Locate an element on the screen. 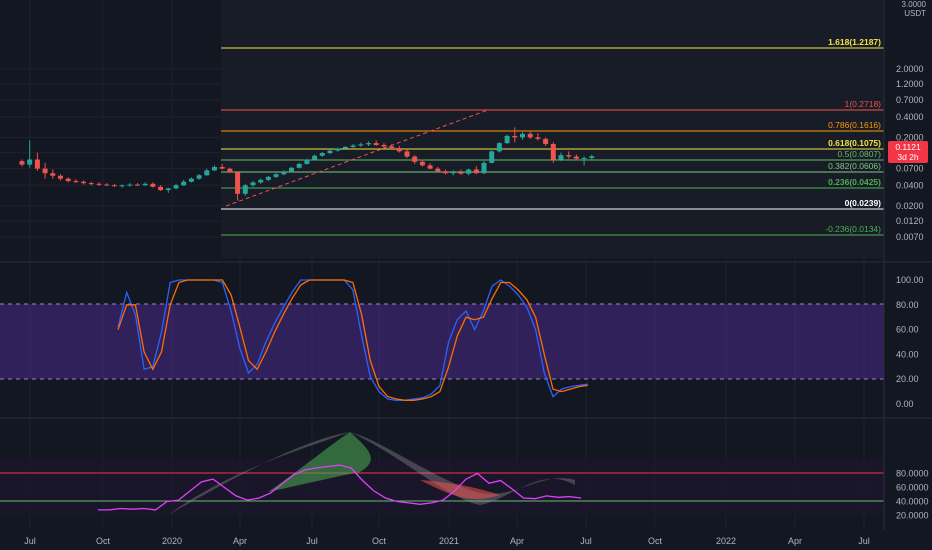 This screenshot has height=550, width=932. stochastic-rsi-pane is located at coordinates (352, 340).